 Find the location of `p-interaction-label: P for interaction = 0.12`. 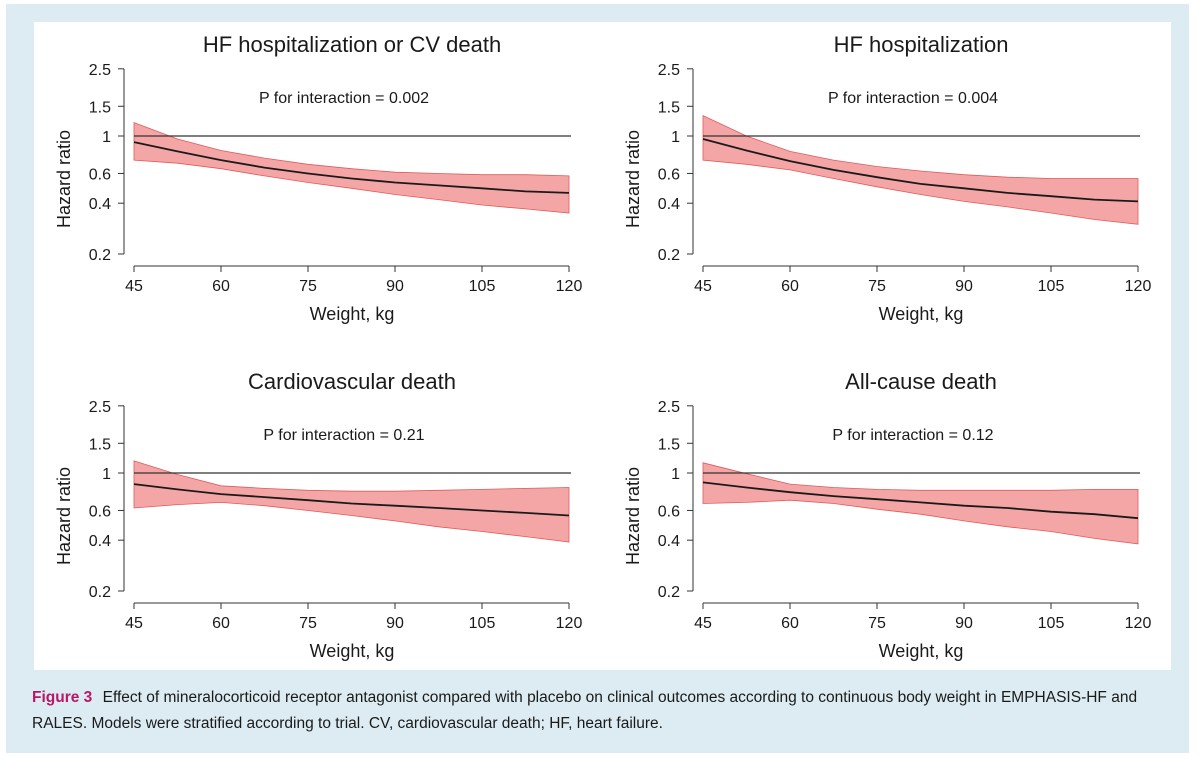

p-interaction-label: P for interaction = 0.12 is located at coordinates (912, 435).